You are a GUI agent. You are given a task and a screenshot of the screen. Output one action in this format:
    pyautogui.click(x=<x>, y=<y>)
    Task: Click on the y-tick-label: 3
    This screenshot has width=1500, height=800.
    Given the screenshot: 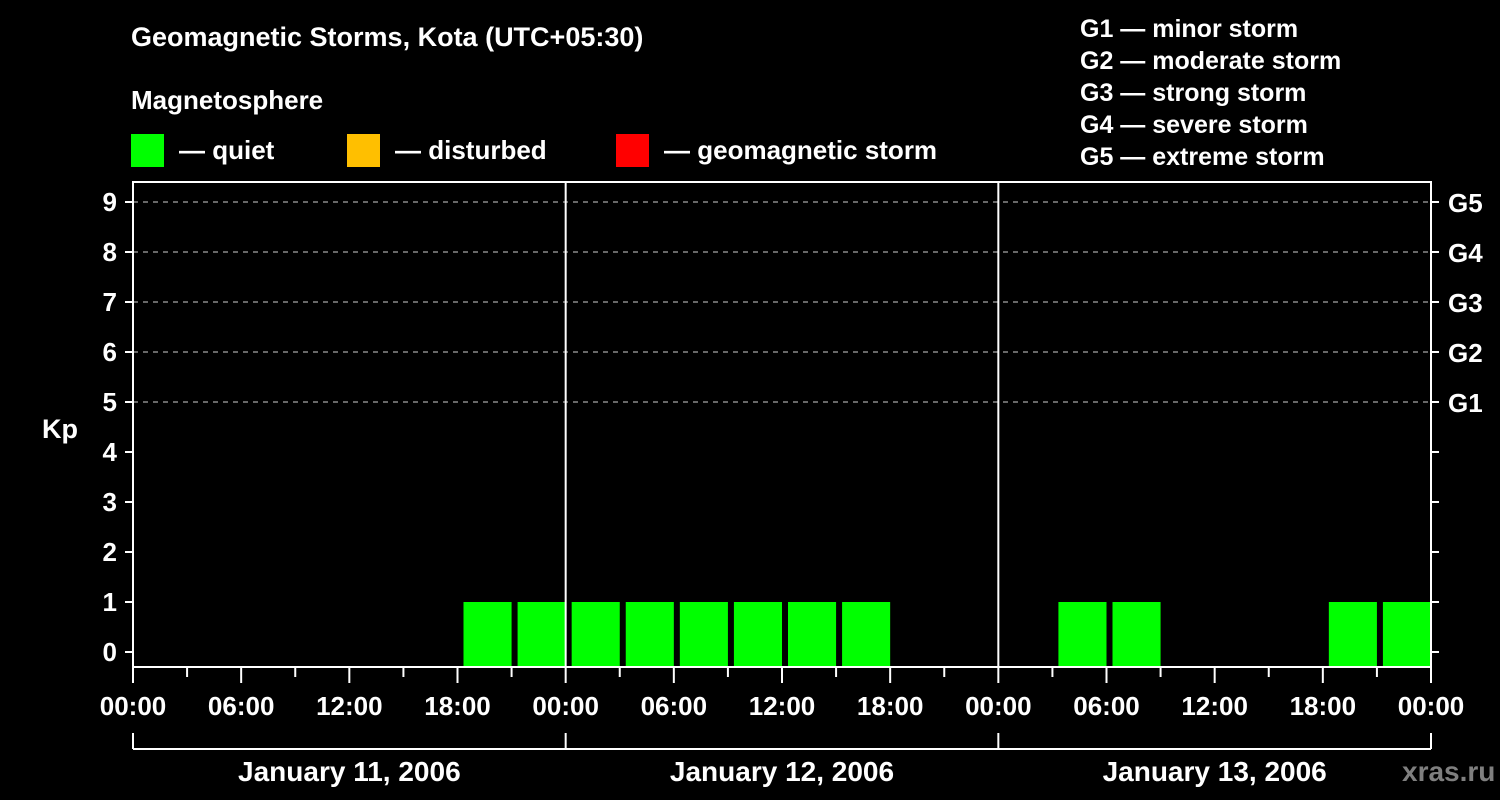 What is the action you would take?
    pyautogui.click(x=110, y=502)
    